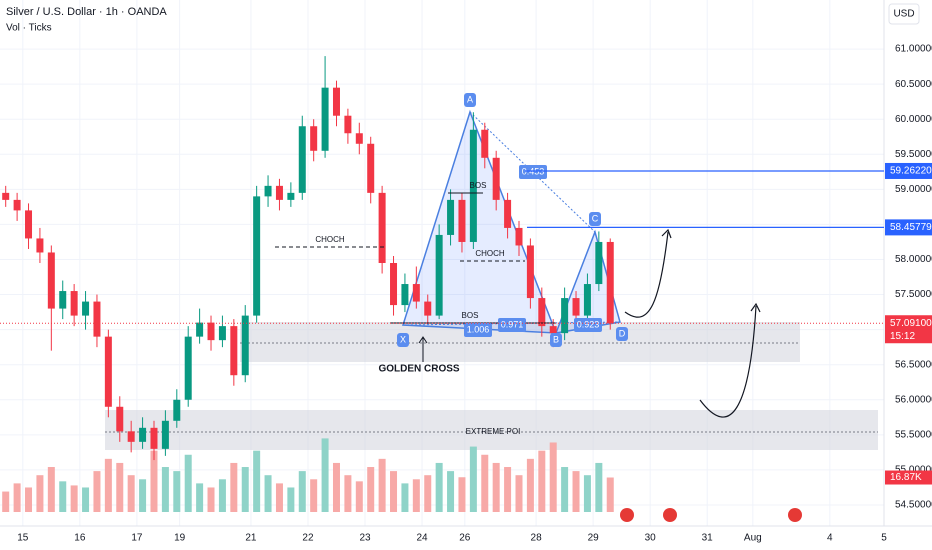  I want to click on ratio-label: 0.971, so click(512, 324).